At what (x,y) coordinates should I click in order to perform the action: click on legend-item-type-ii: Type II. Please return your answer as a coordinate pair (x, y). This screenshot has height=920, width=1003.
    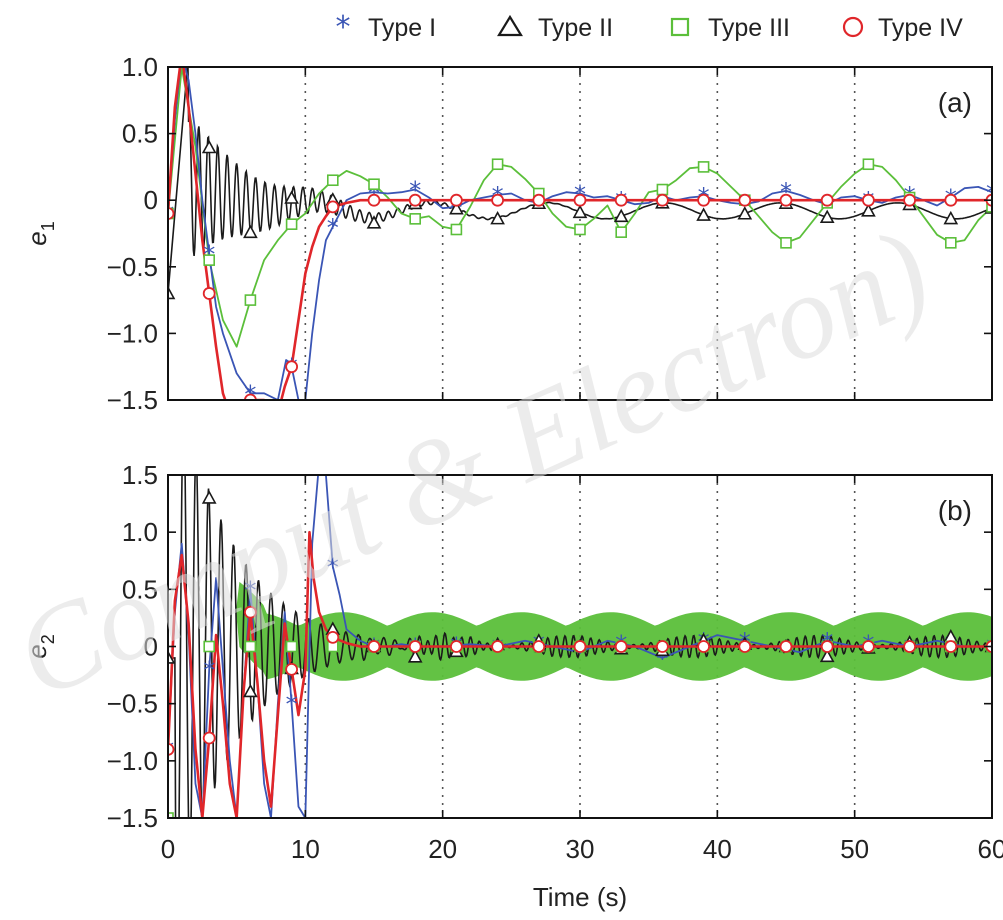
    Looking at the image, I should click on (555, 28).